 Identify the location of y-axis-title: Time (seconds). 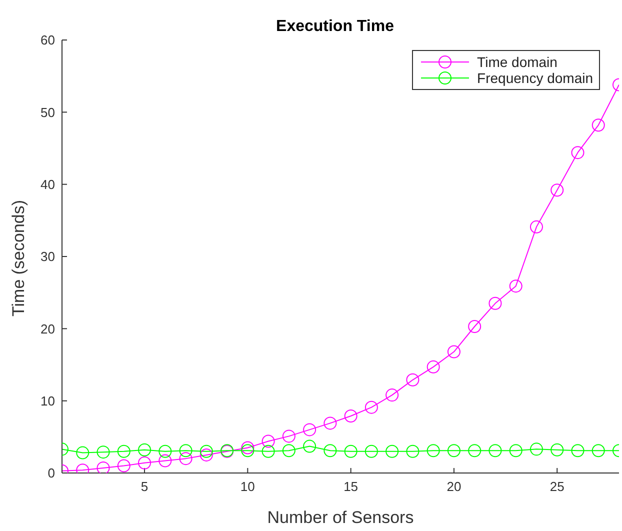
(18, 258).